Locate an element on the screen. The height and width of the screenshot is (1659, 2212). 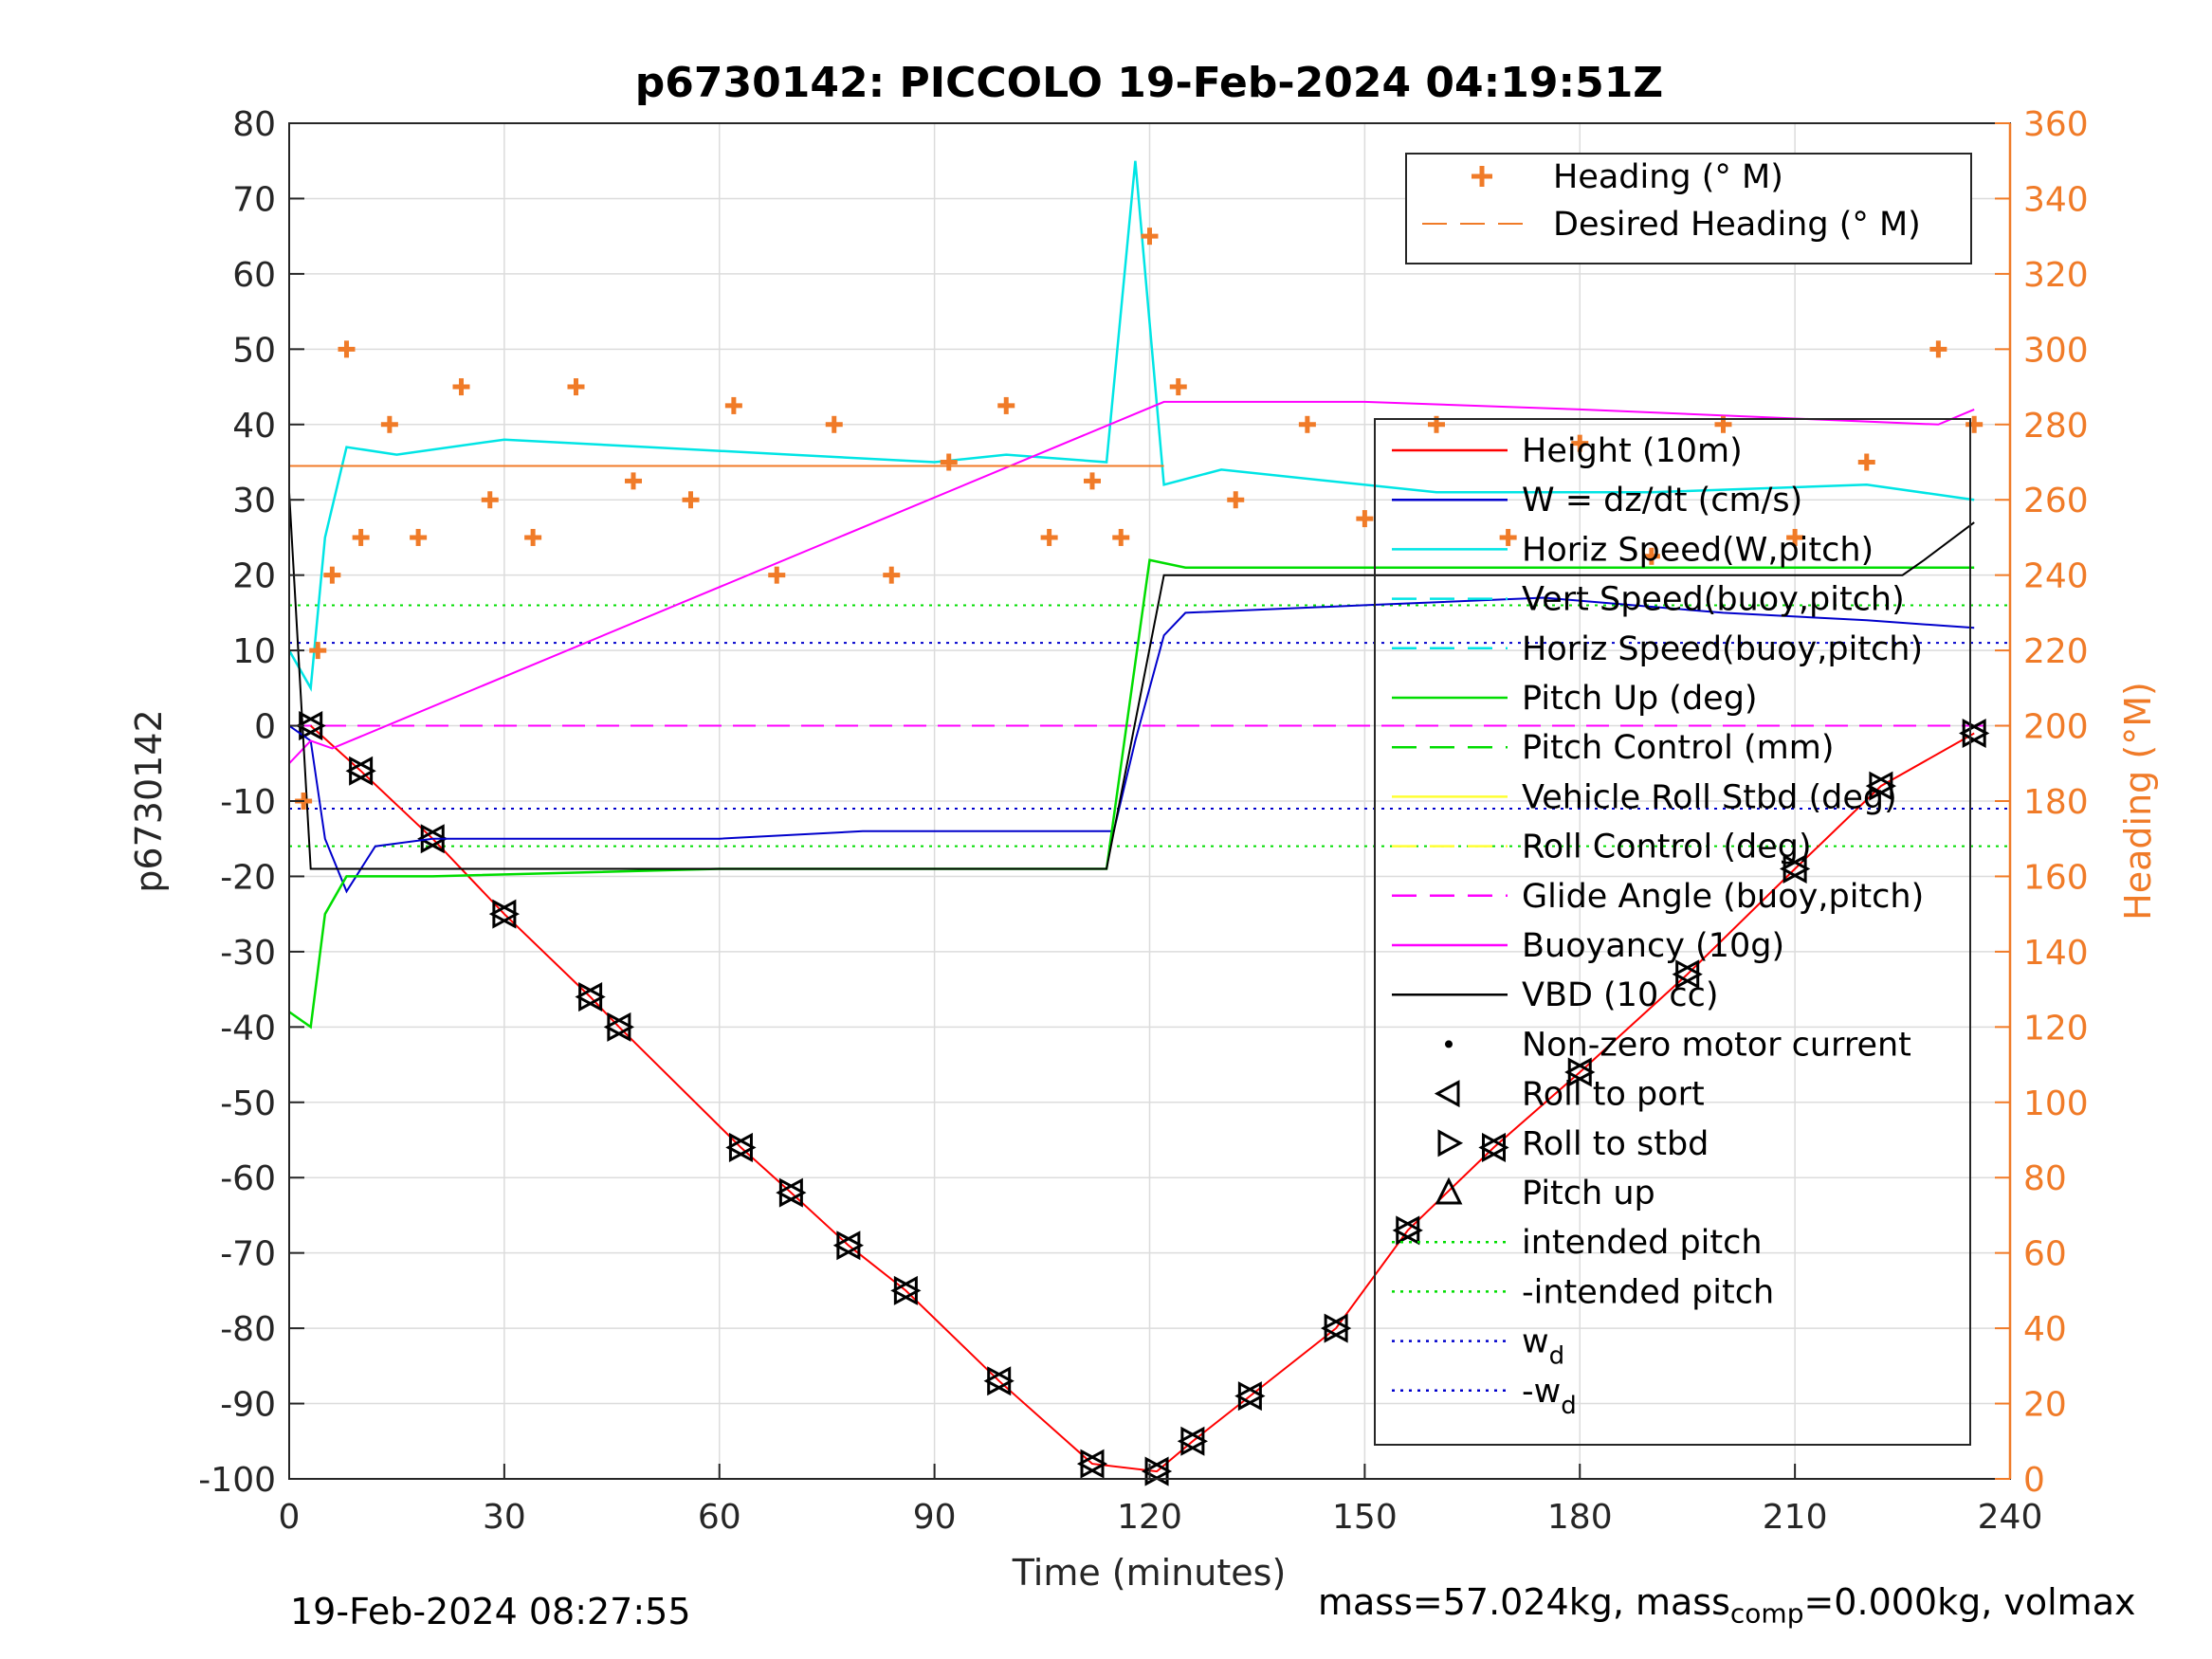
legend-entry: Buoyancy (10g) is located at coordinates (1653, 946).